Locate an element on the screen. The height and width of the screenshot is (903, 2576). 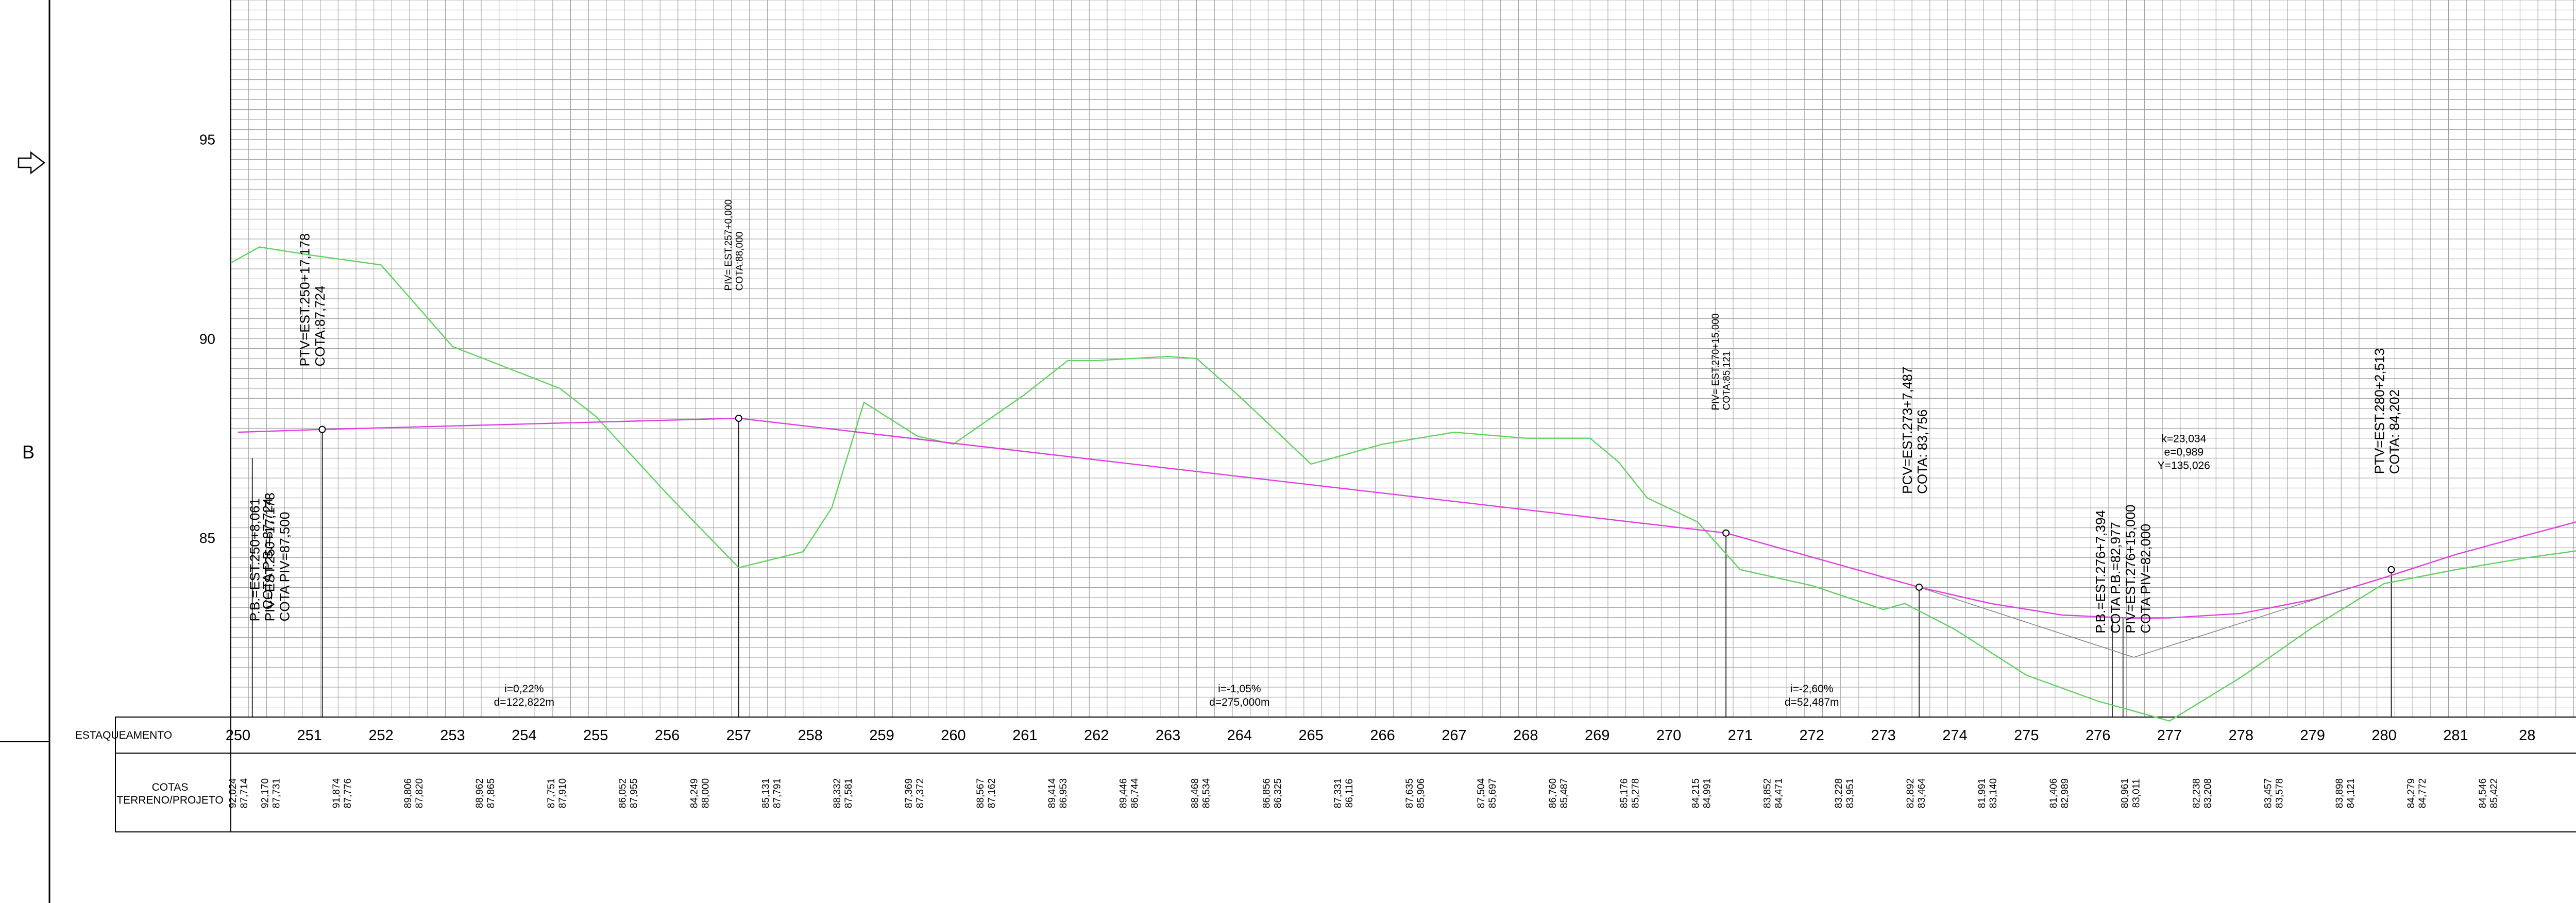
station-label: 28 is located at coordinates (2527, 735).